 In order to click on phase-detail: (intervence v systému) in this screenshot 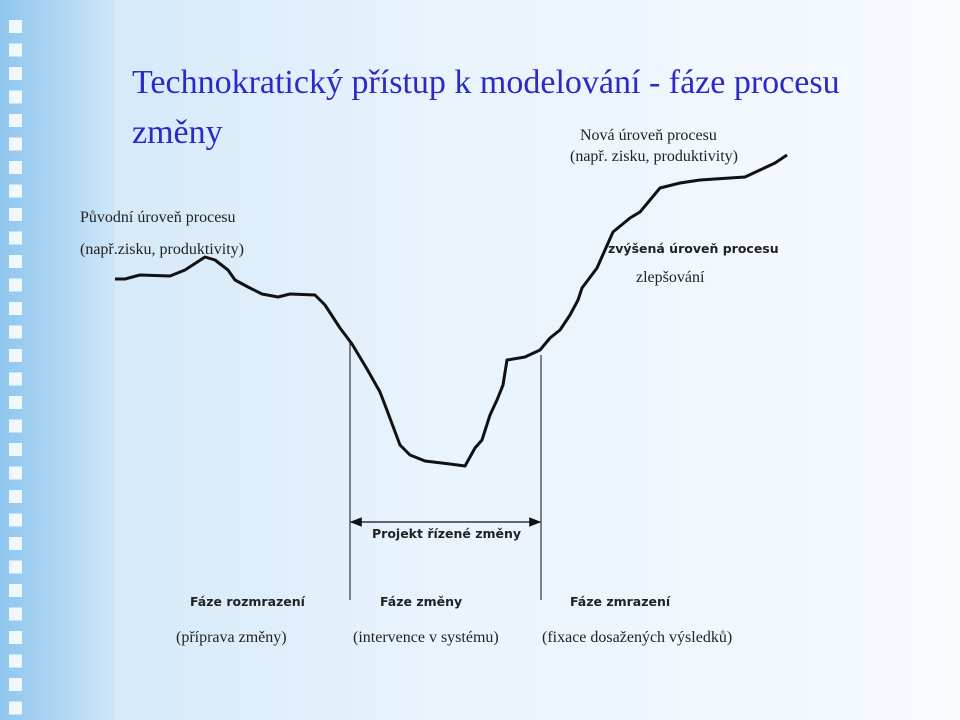, I will do `click(426, 637)`.